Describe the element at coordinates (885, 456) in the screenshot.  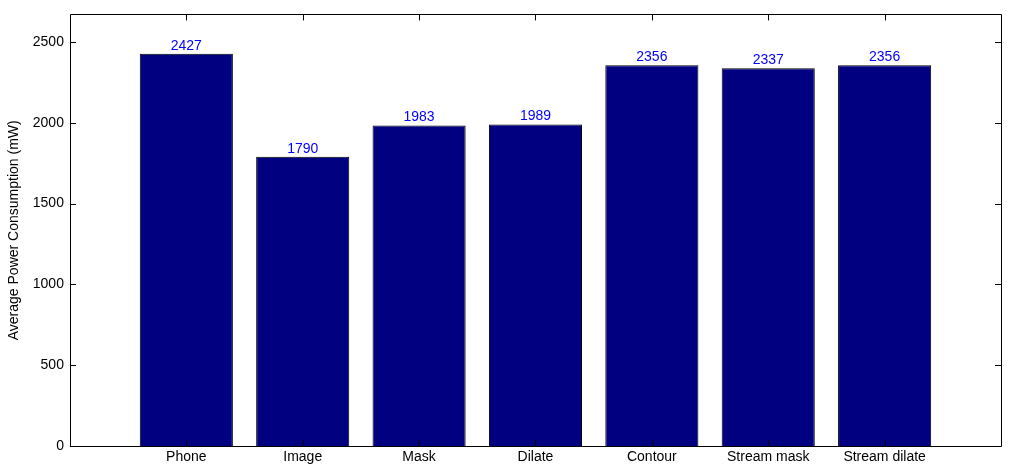
I see `x-tick-label: Stream dilate` at that location.